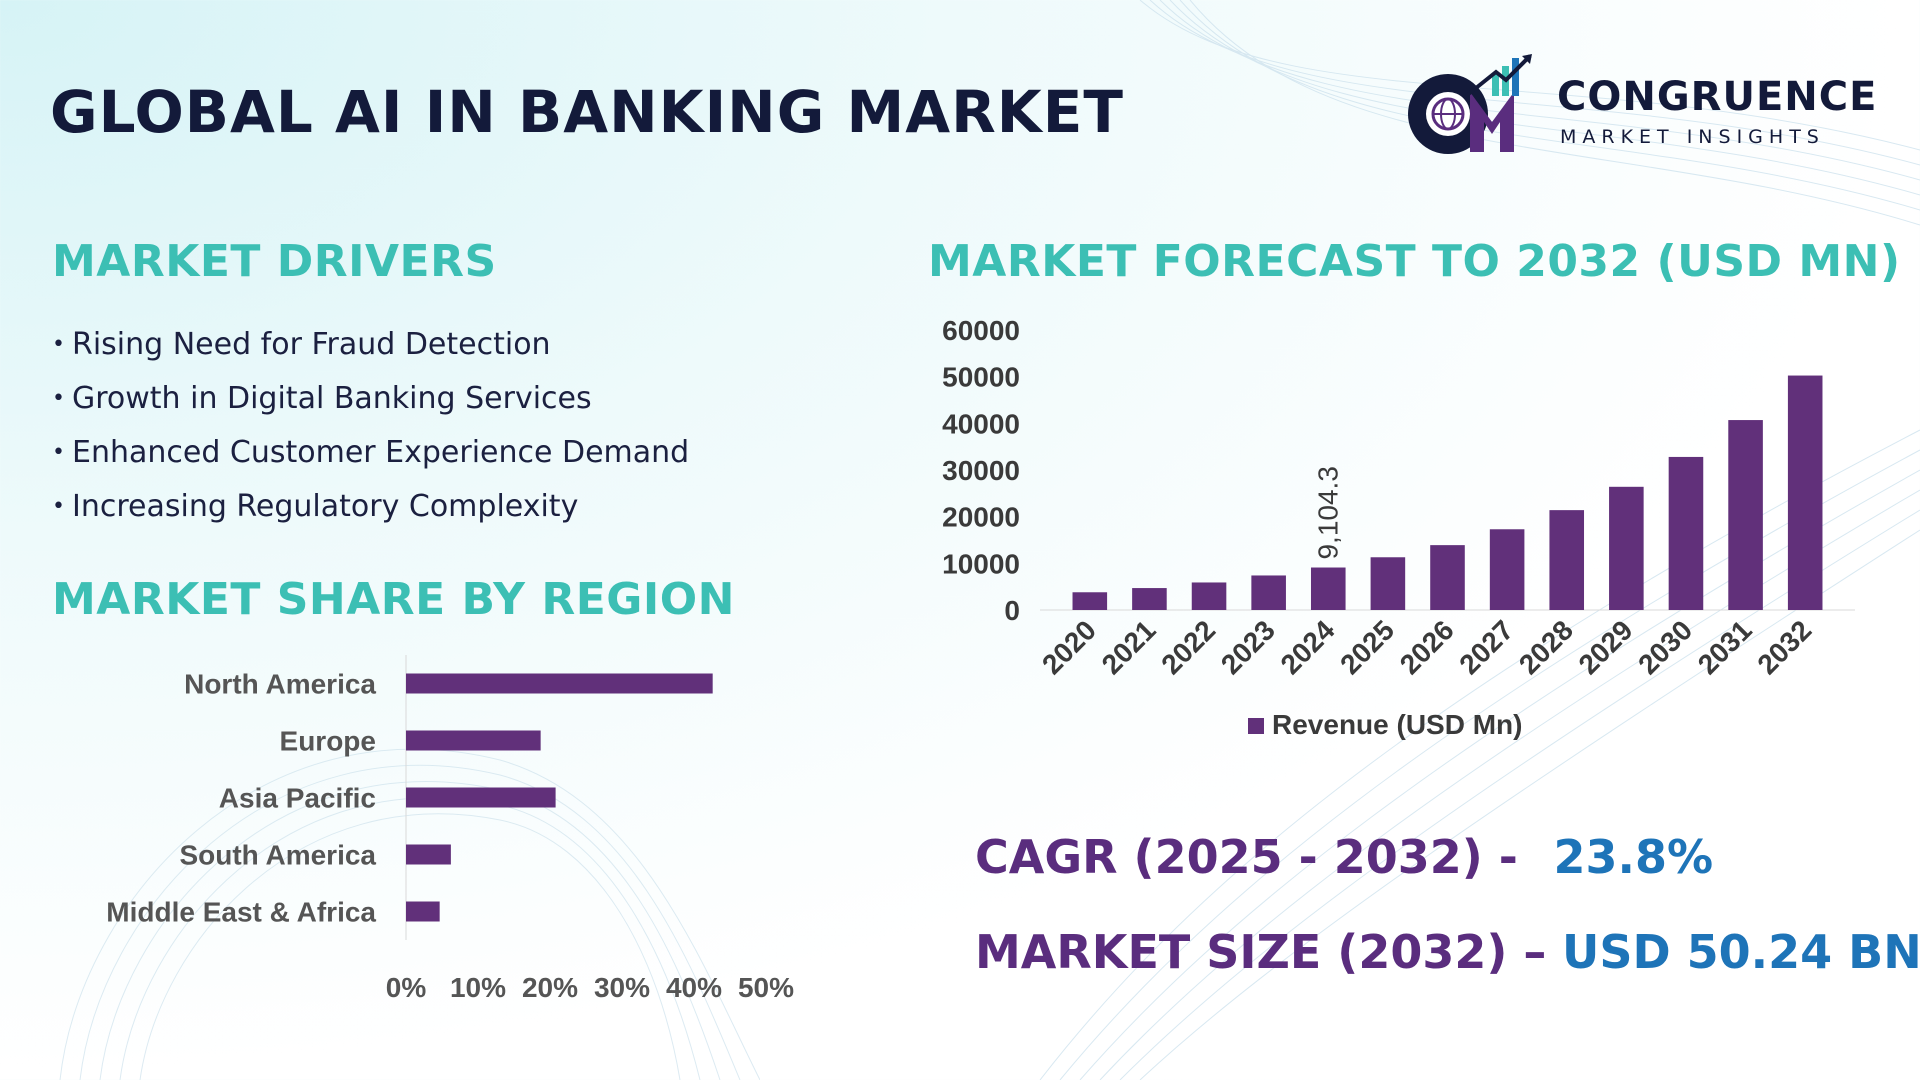  I want to click on region-label: Middle East & Africa, so click(241, 912).